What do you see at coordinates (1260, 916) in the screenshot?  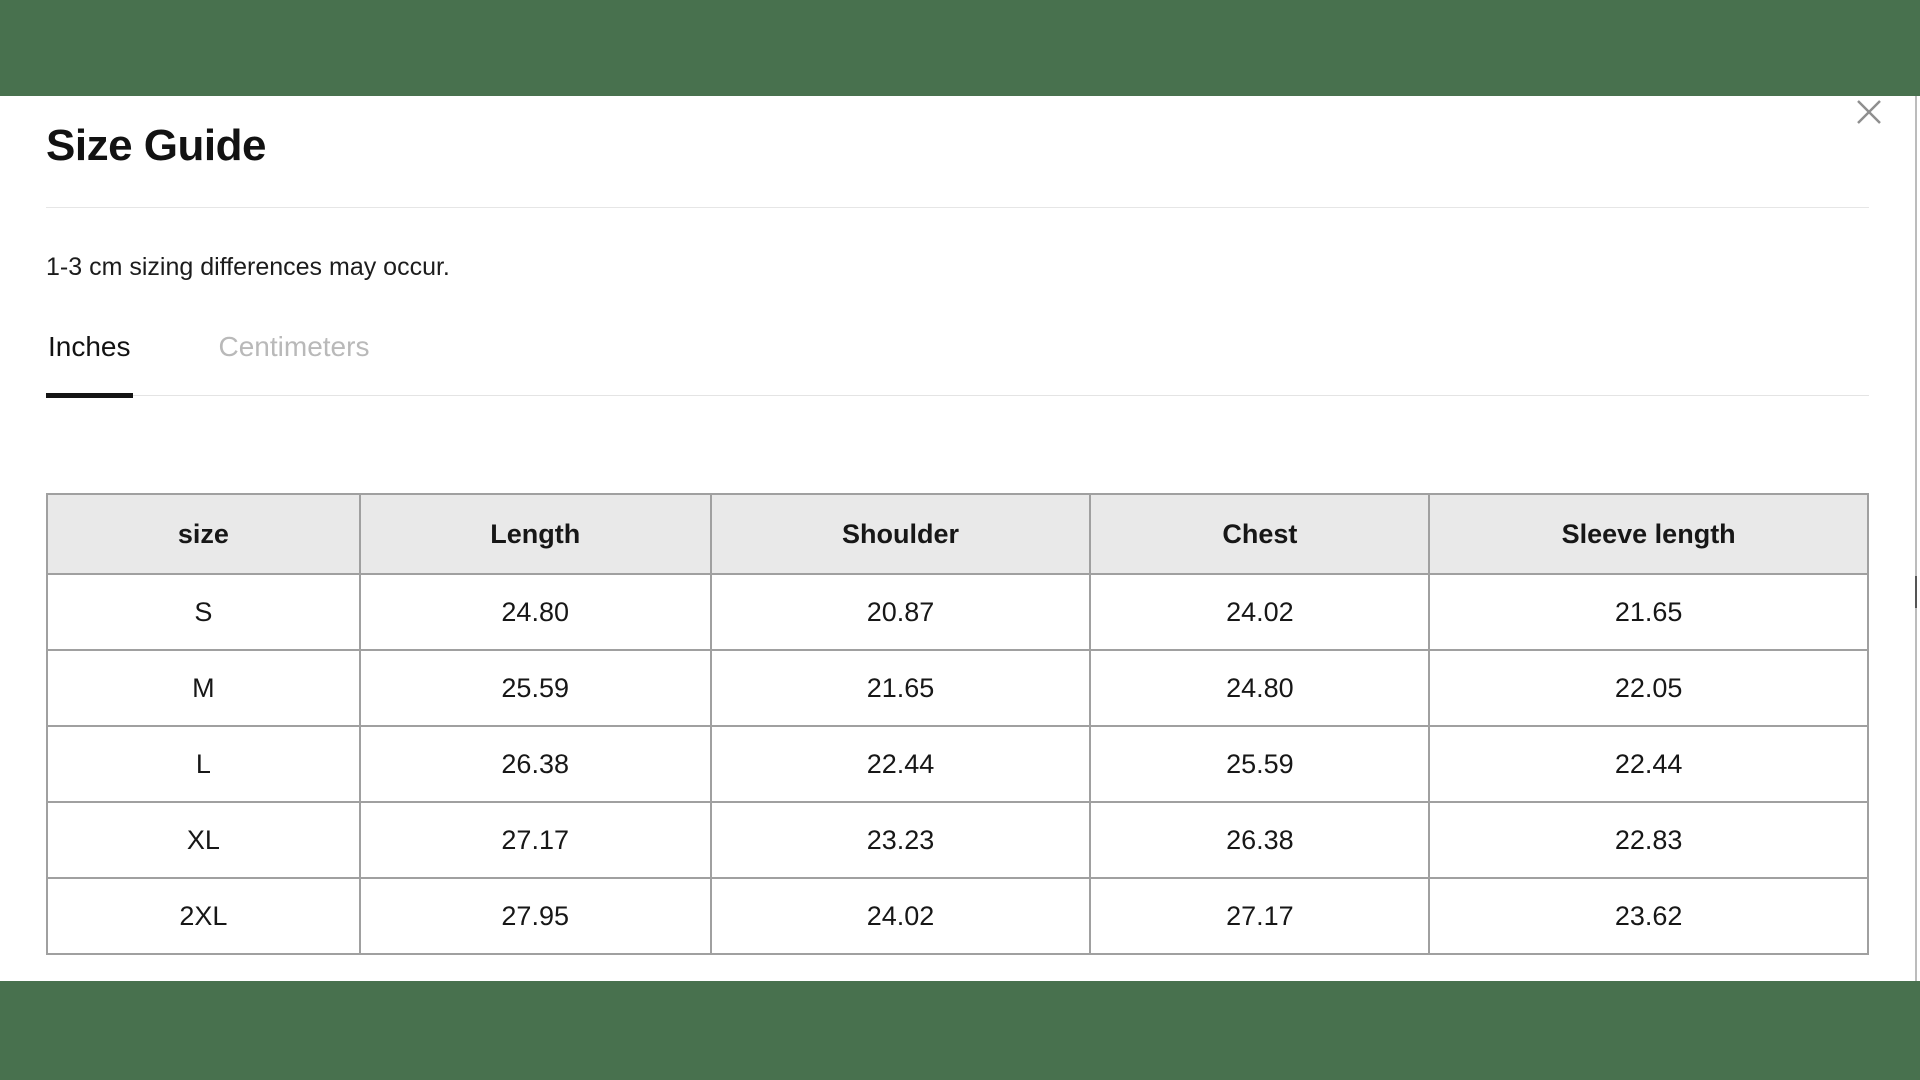 I see `cell-chest: 27.17` at bounding box center [1260, 916].